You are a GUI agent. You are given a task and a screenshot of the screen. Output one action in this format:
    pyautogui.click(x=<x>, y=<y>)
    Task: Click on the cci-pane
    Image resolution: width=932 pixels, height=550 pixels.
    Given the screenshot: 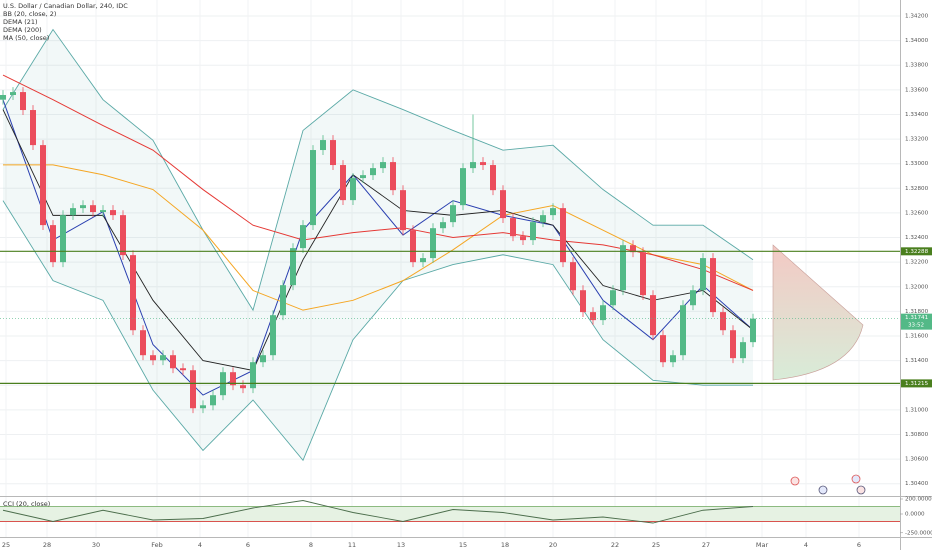 What is the action you would take?
    pyautogui.click(x=450, y=512)
    